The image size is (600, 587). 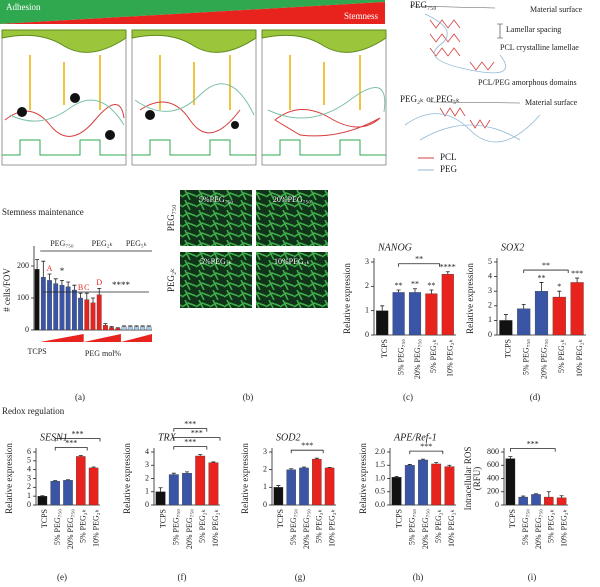 I want to click on y-tick-label: 1.5, so click(x=380, y=464).